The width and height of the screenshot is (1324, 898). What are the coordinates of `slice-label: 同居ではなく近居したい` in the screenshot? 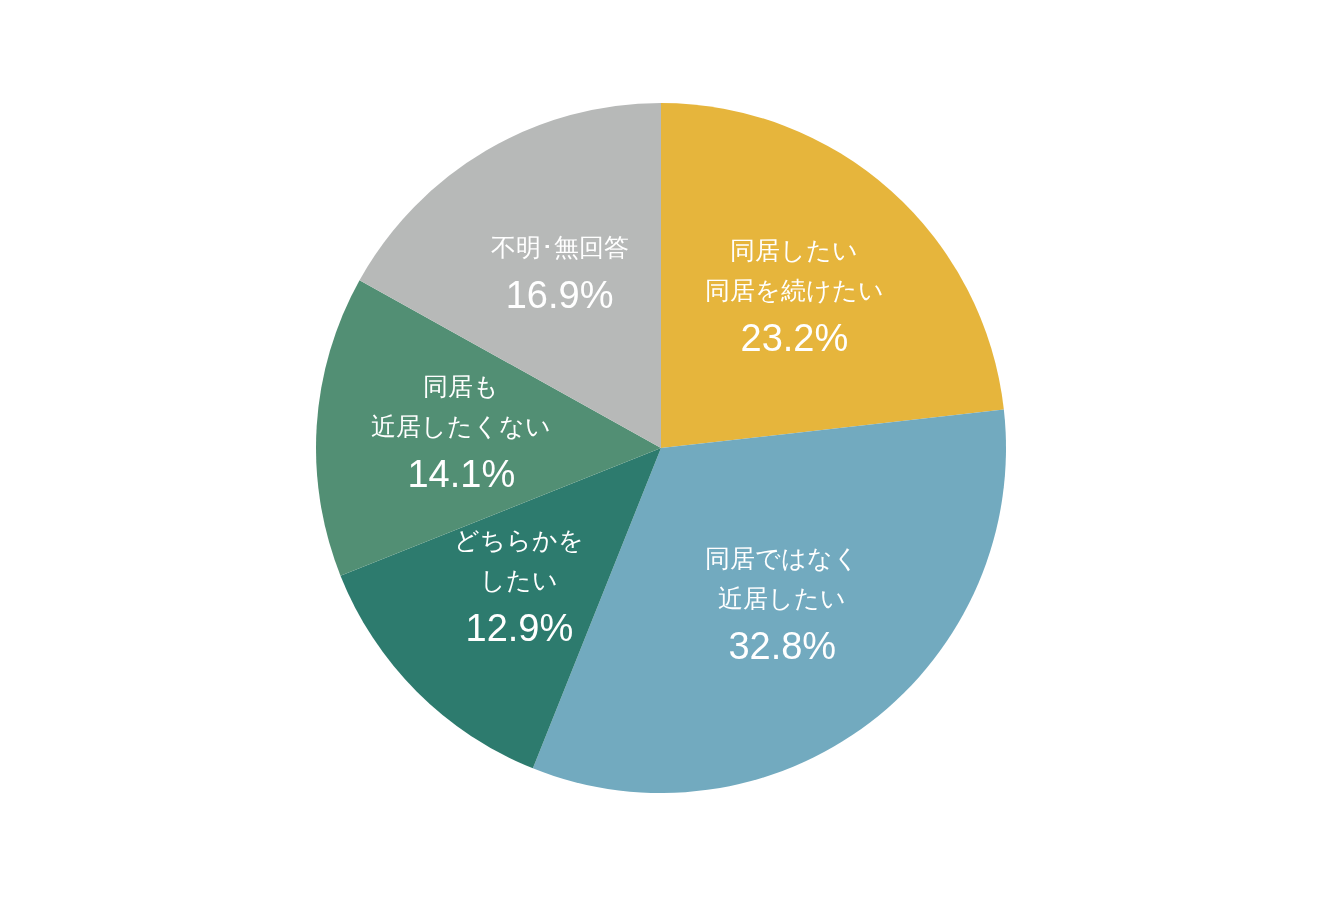 It's located at (782, 578).